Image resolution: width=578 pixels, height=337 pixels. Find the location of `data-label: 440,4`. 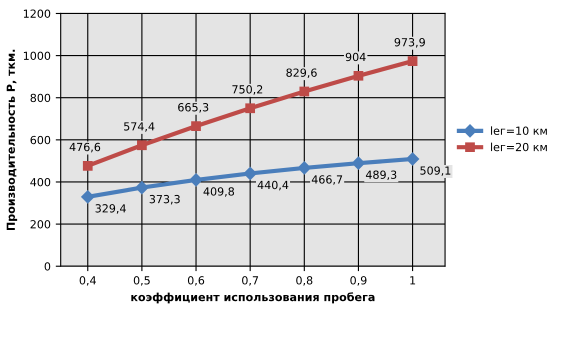

data-label: 440,4 is located at coordinates (273, 185).